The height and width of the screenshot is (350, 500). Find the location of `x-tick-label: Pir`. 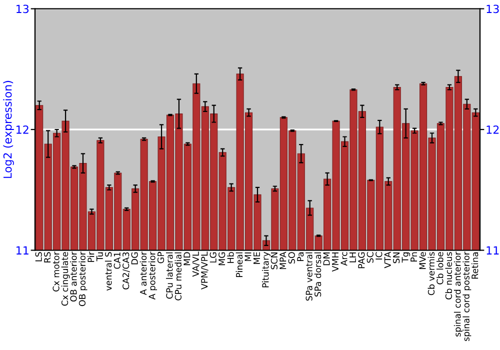

x-tick-label: Pir is located at coordinates (90, 257).